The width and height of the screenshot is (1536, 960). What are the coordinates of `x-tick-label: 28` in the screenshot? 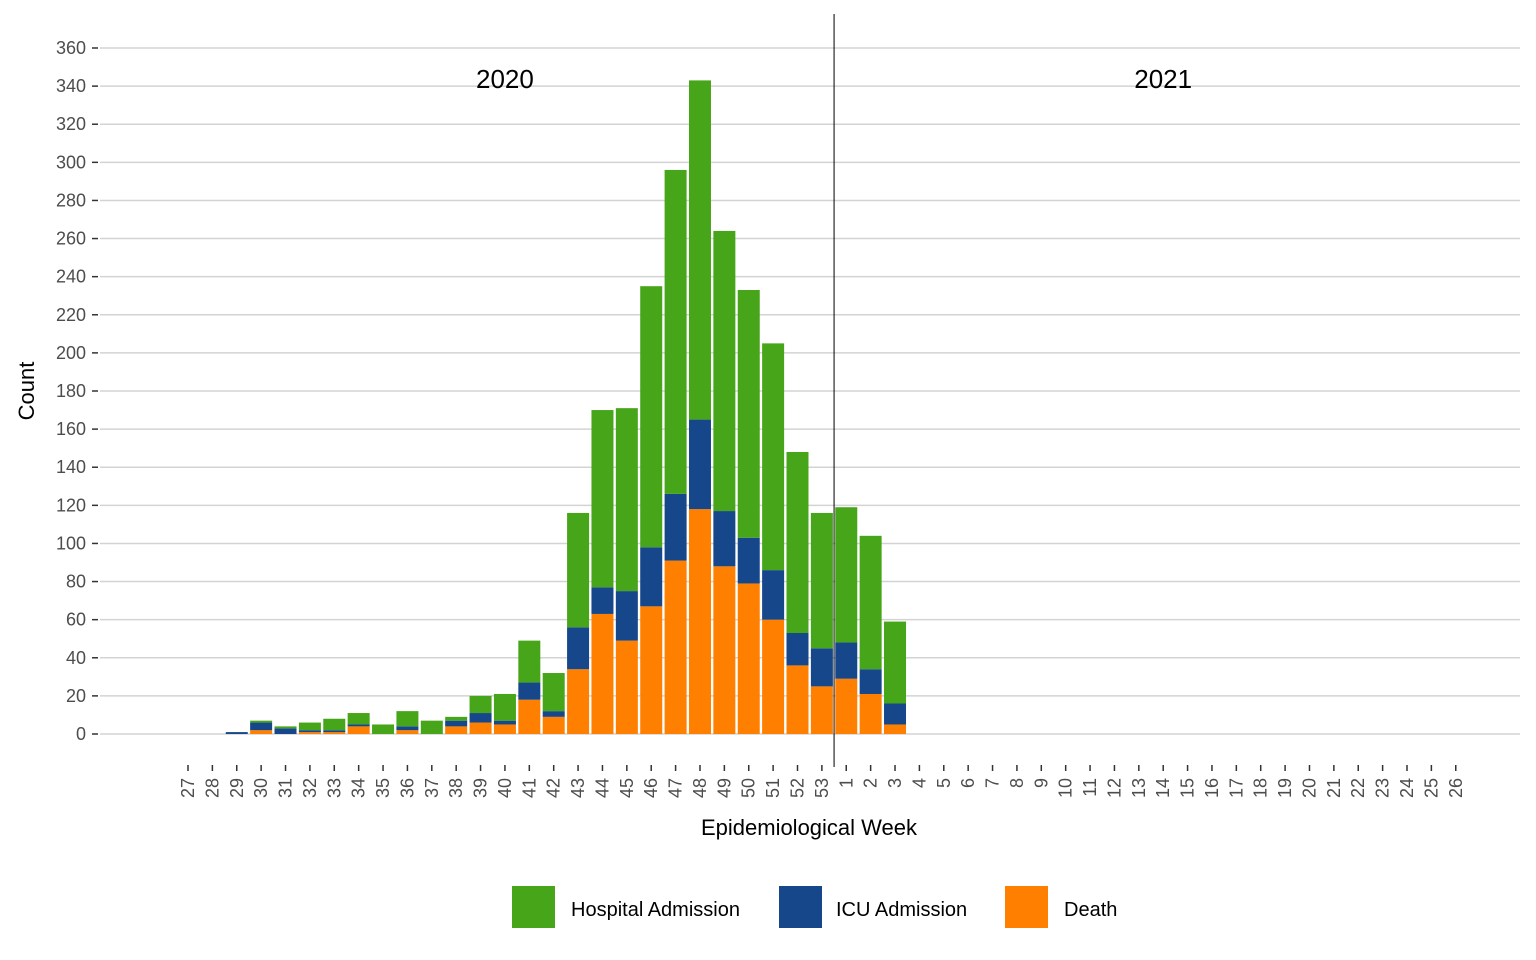 It's located at (212, 788).